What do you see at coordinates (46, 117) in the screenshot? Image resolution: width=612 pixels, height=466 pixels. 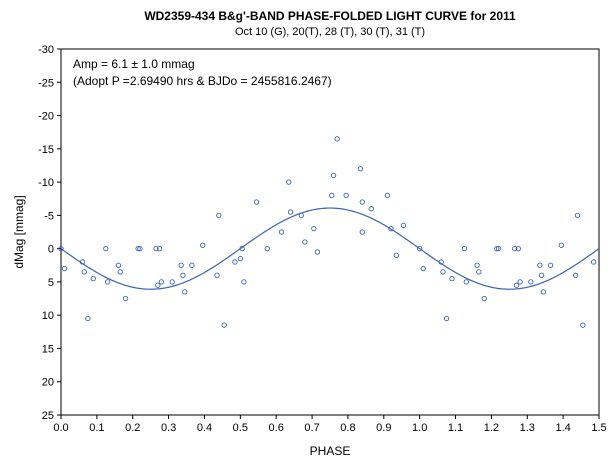 I see `y-tick-label: -20` at bounding box center [46, 117].